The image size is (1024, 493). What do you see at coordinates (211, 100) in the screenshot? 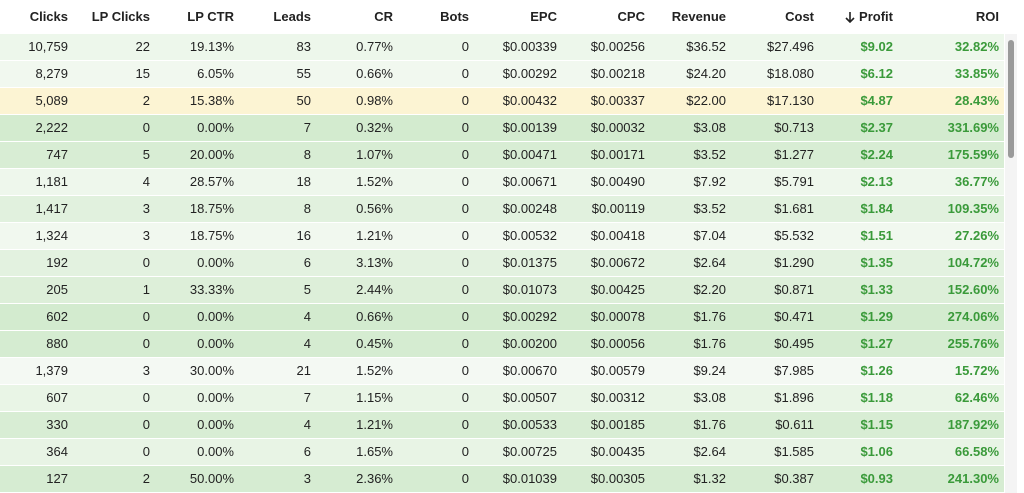
I see `table-cell: 15.38%` at bounding box center [211, 100].